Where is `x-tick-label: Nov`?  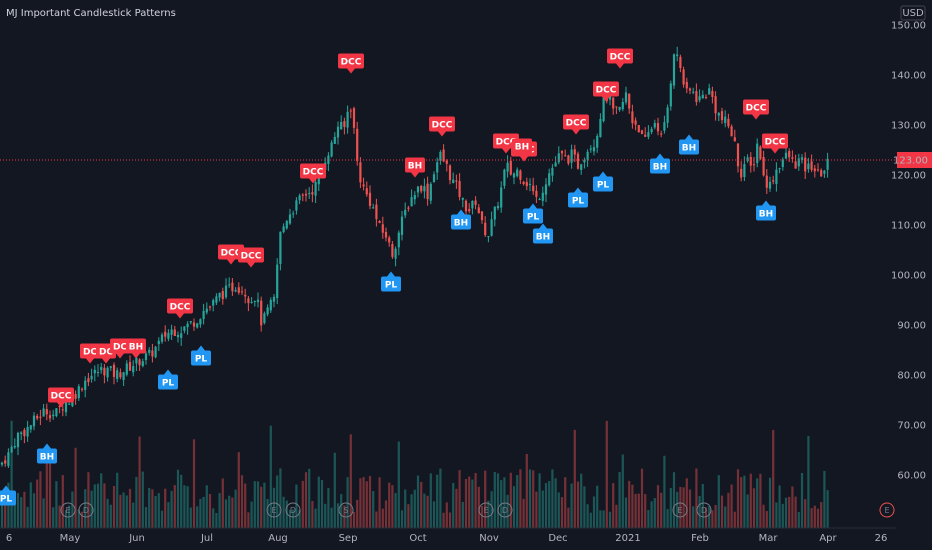 x-tick-label: Nov is located at coordinates (489, 538).